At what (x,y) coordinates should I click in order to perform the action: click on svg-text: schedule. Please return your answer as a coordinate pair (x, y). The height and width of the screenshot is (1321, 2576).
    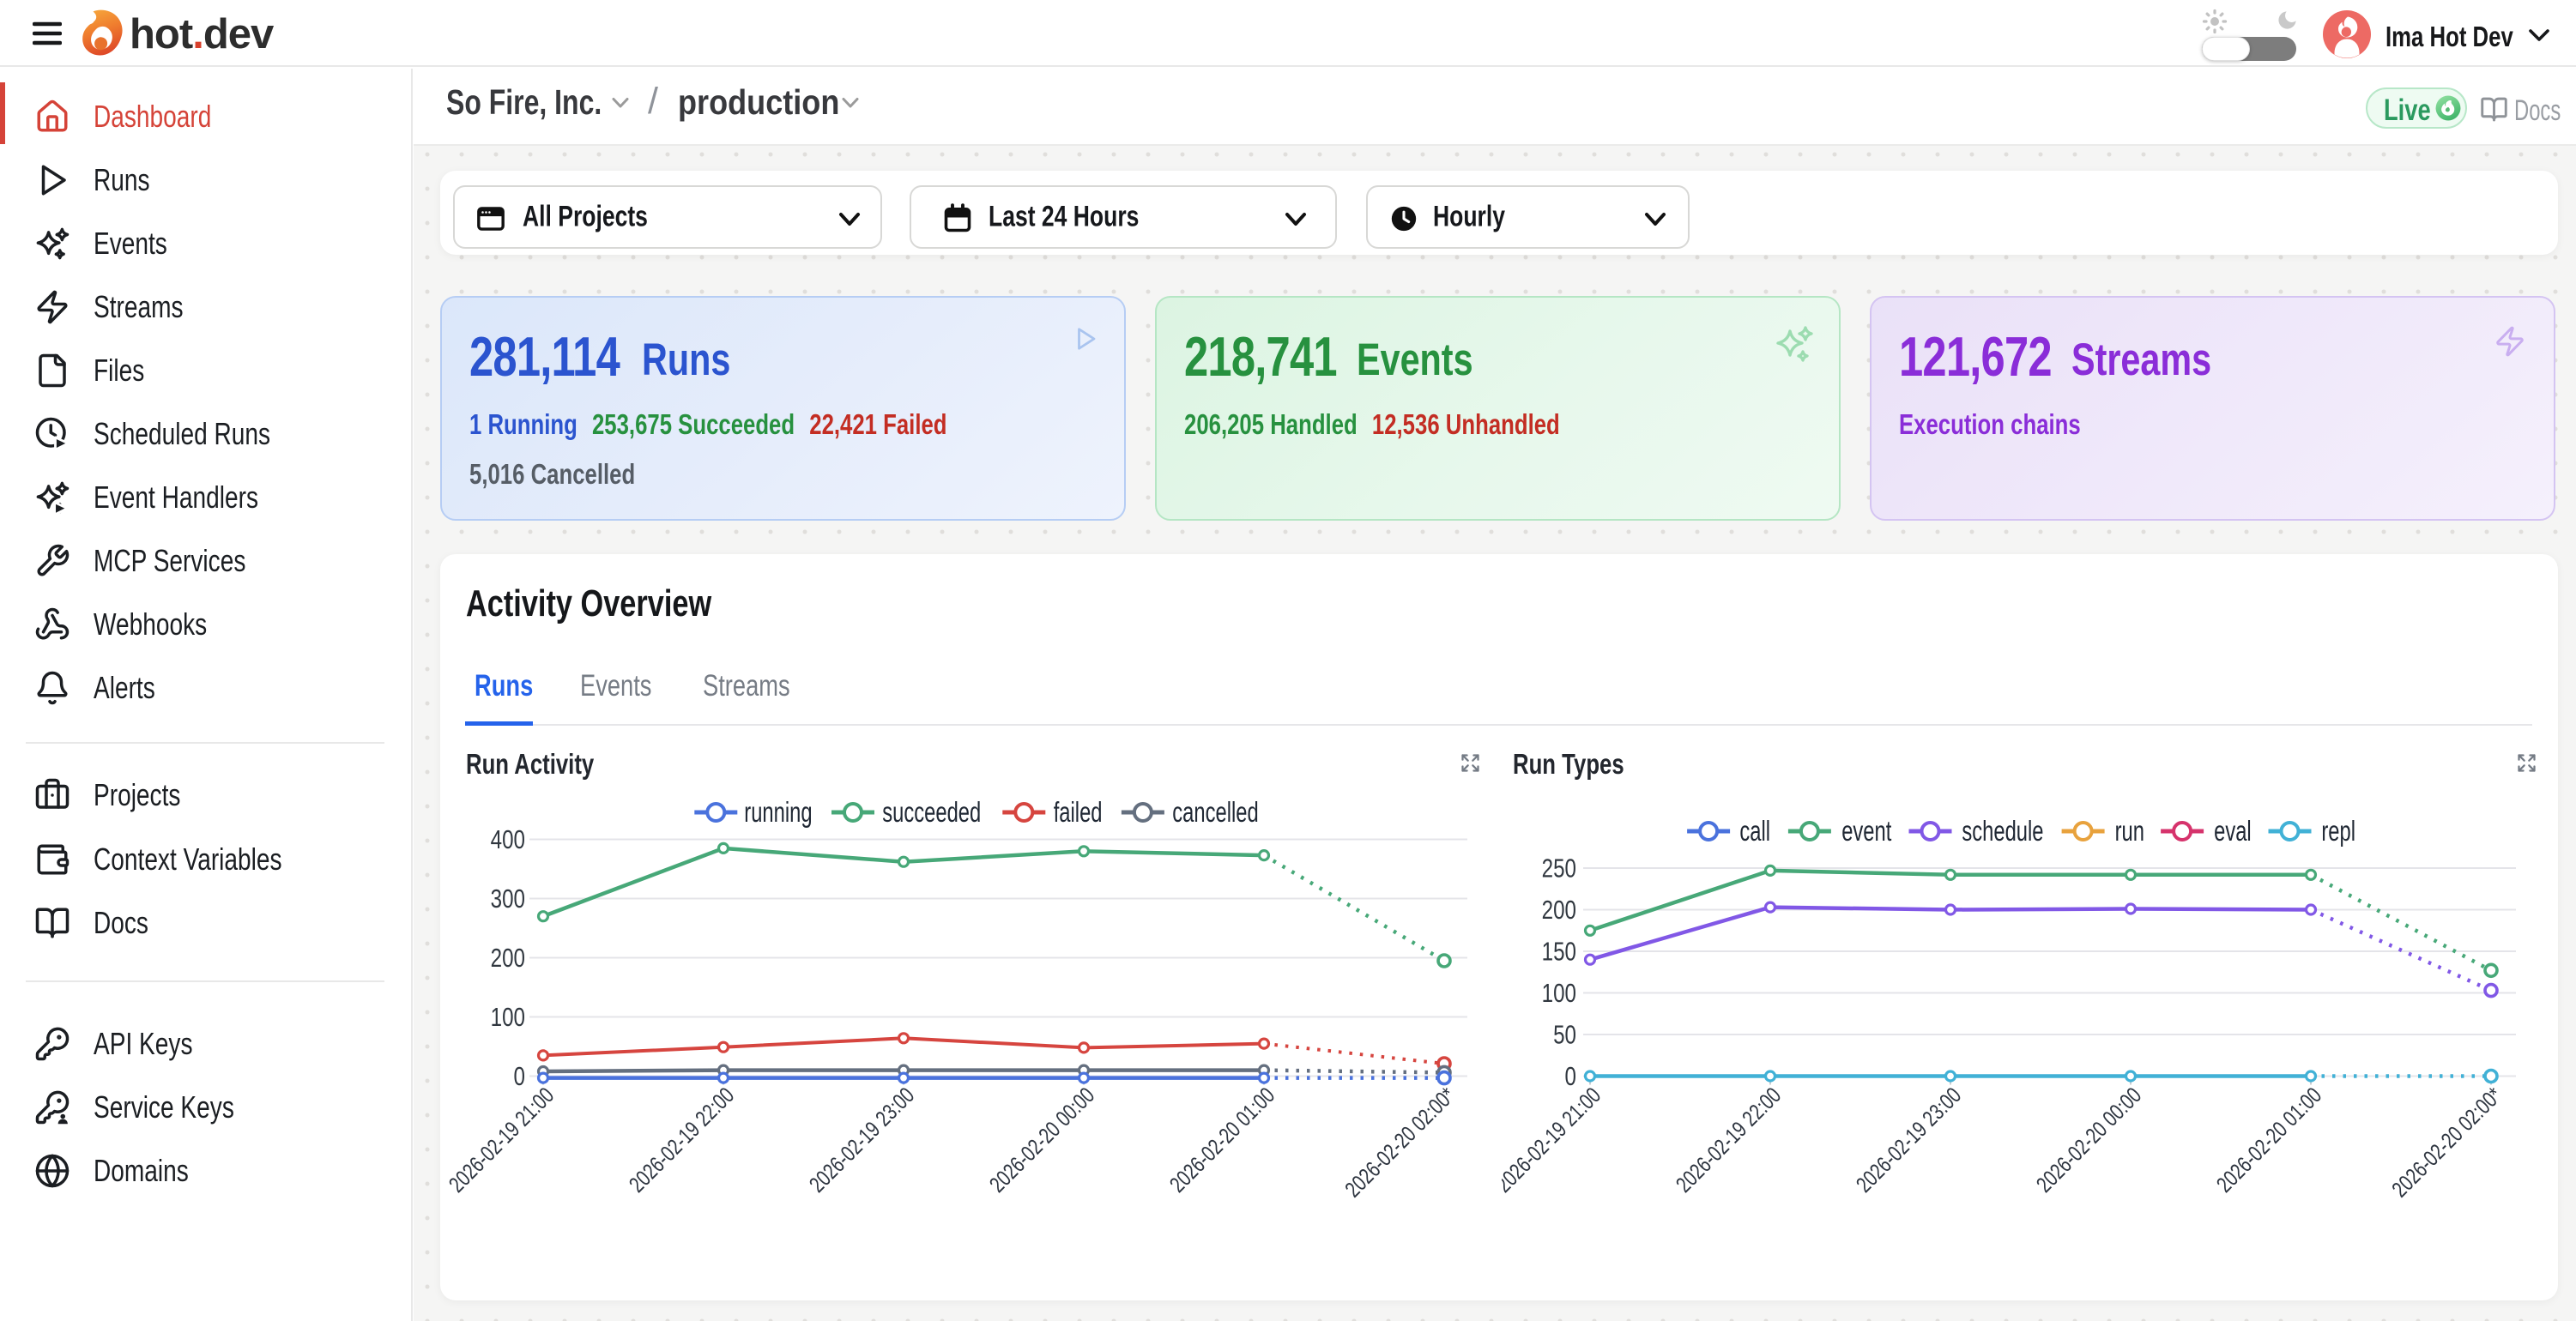
    Looking at the image, I should click on (2003, 832).